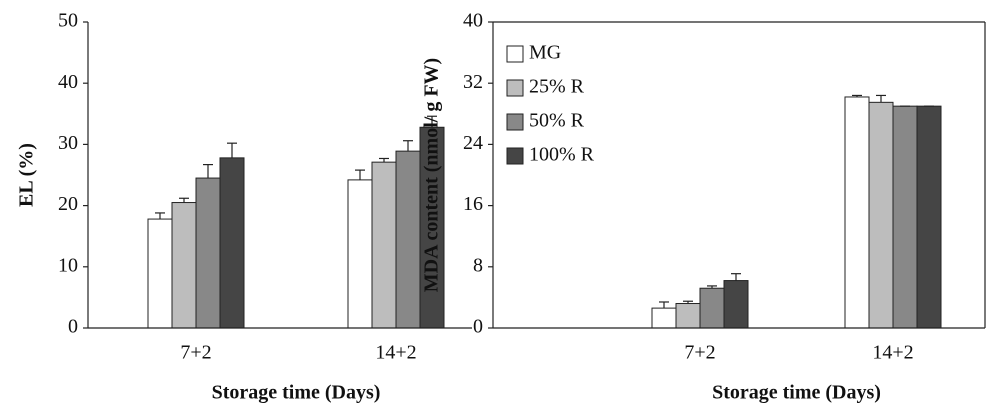 The image size is (989, 415). What do you see at coordinates (68, 265) in the screenshot?
I see `y-tick-label: 10` at bounding box center [68, 265].